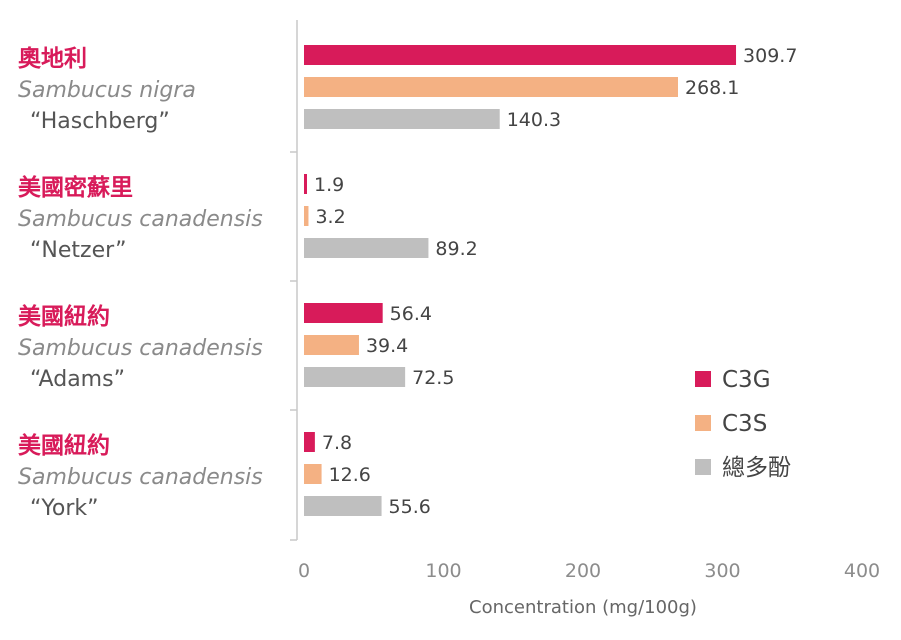  Describe the element at coordinates (456, 249) in the screenshot. I see `data-label: 89.2` at that location.